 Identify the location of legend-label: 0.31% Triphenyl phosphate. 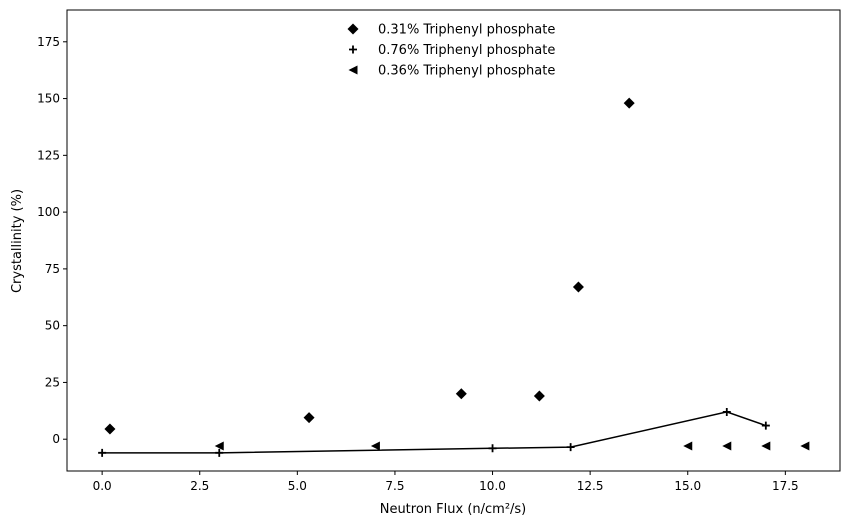
(466, 30).